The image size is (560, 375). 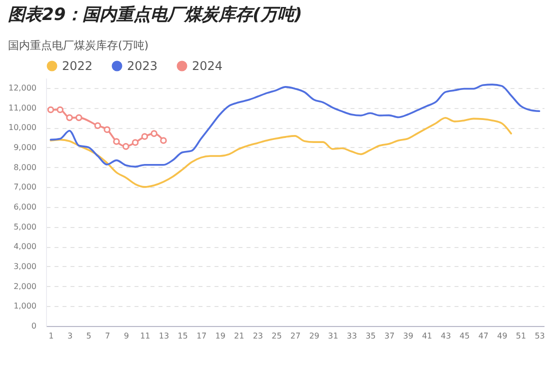 What do you see at coordinates (126, 336) in the screenshot?
I see `x-tick-label: 9` at bounding box center [126, 336].